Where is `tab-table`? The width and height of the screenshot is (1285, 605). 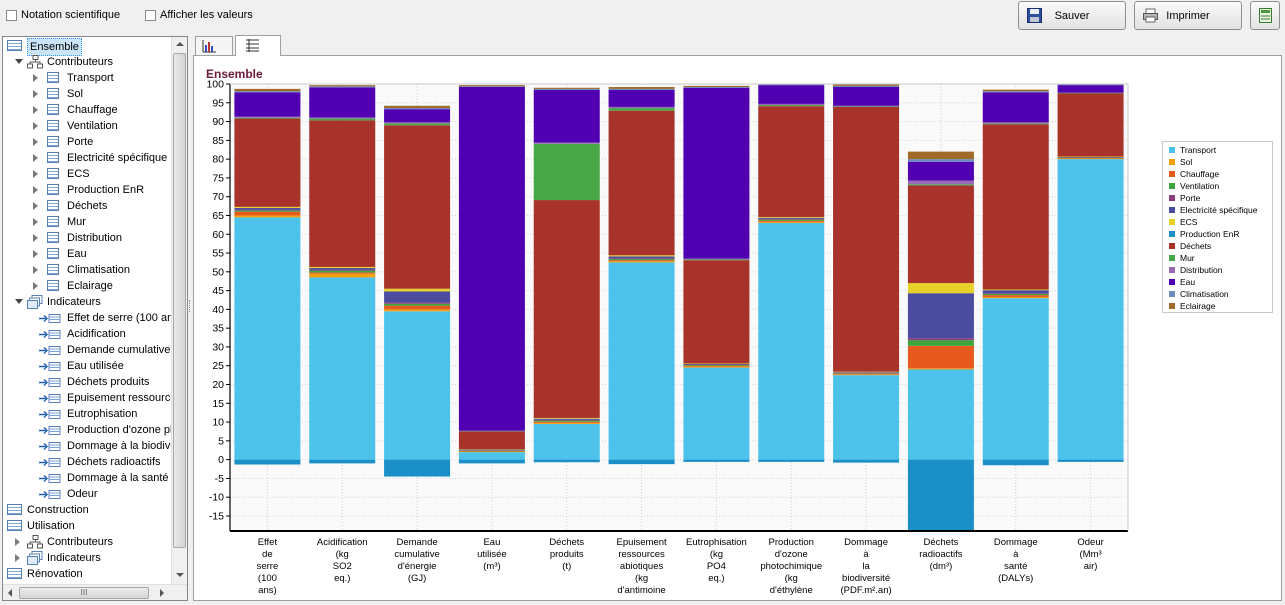
tab-table is located at coordinates (258, 45).